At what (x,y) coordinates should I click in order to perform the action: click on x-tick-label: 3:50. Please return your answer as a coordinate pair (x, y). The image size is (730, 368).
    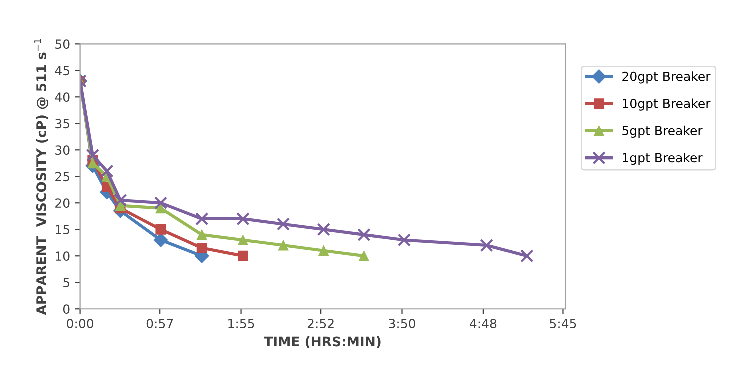
    Looking at the image, I should click on (402, 324).